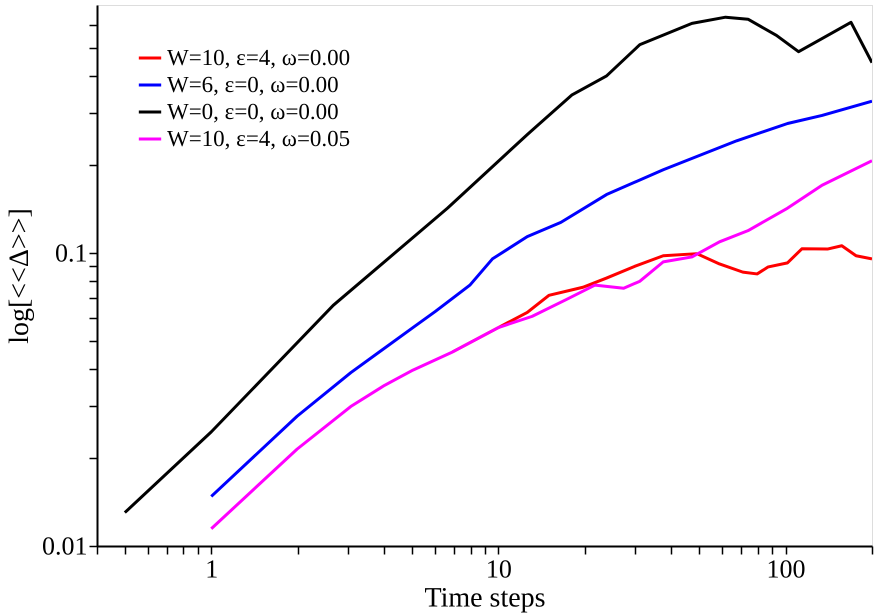 The image size is (875, 614). I want to click on y-axis-title: log[<<Δ>>], so click(19, 276).